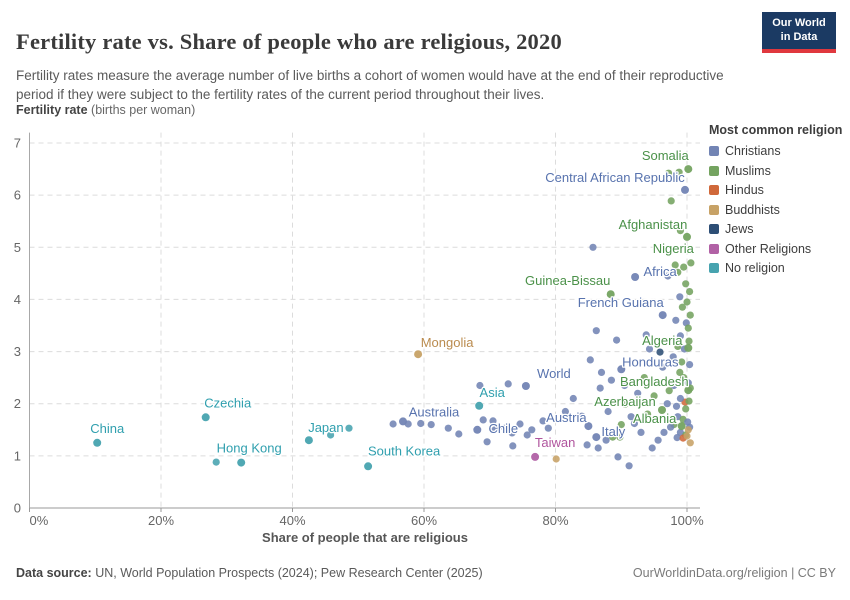 The height and width of the screenshot is (600, 850). I want to click on legend-item-no-religion: No religion, so click(778, 268).